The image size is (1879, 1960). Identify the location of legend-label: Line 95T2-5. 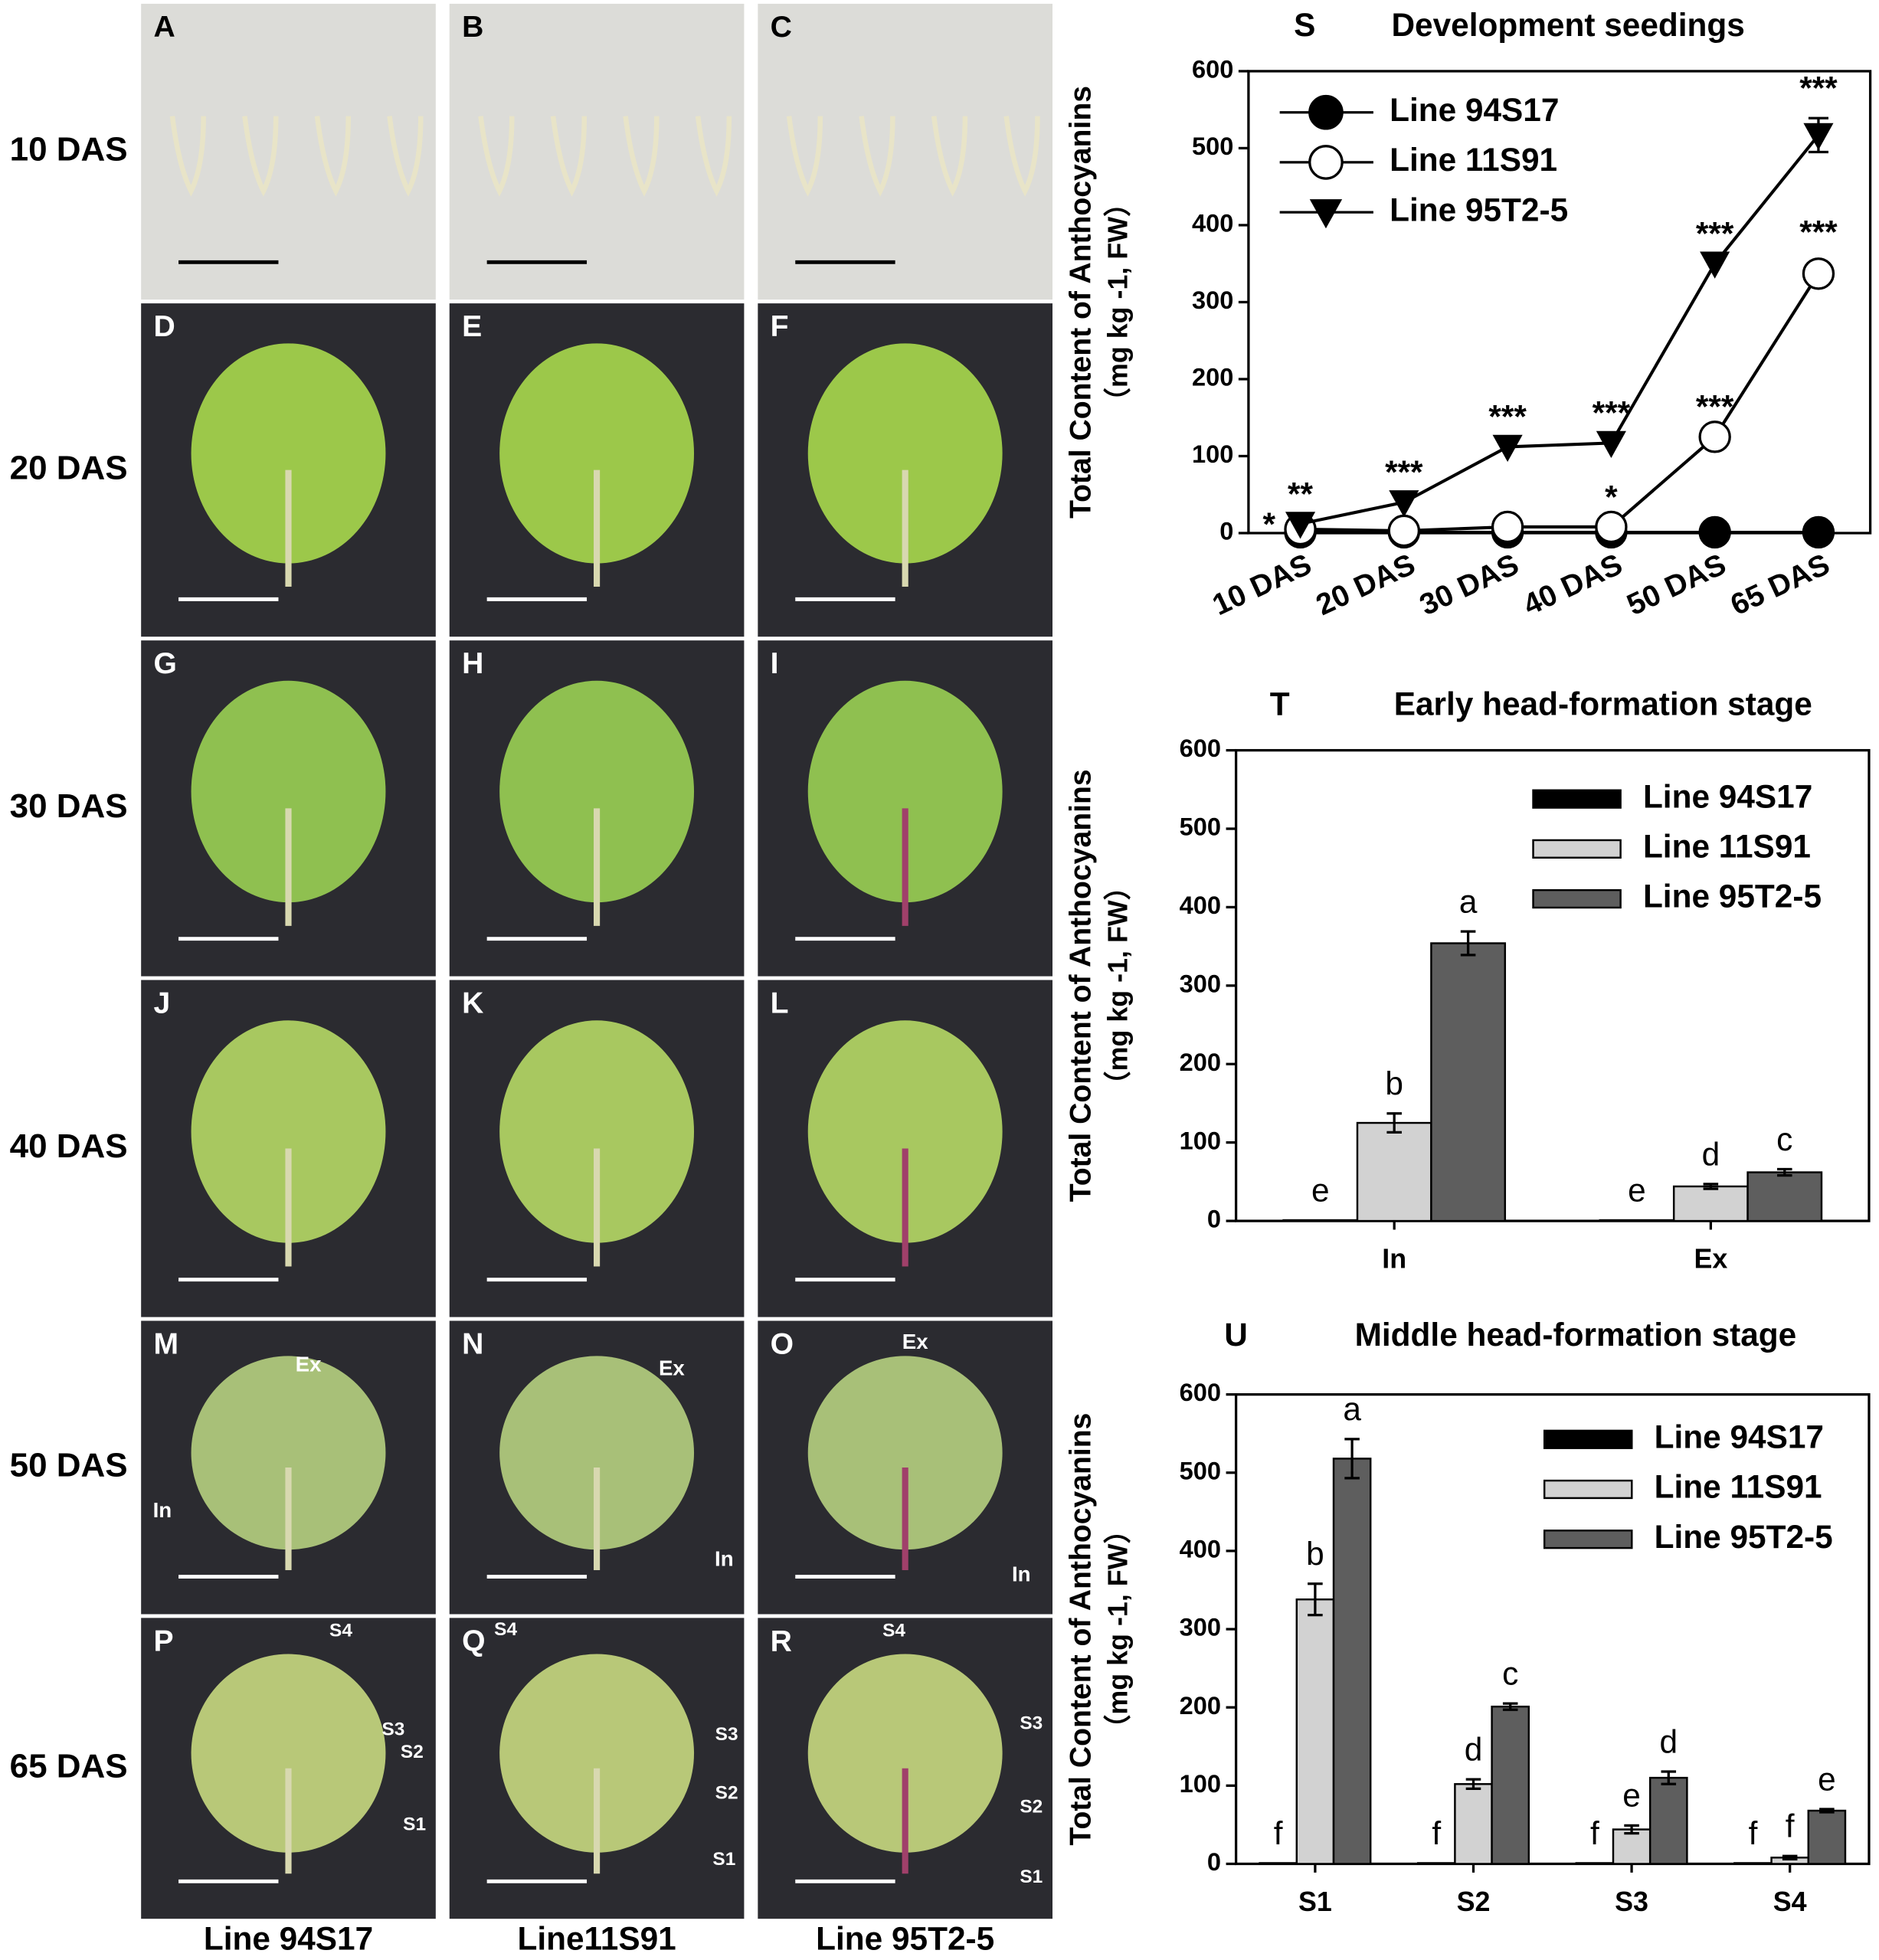
(1744, 1537).